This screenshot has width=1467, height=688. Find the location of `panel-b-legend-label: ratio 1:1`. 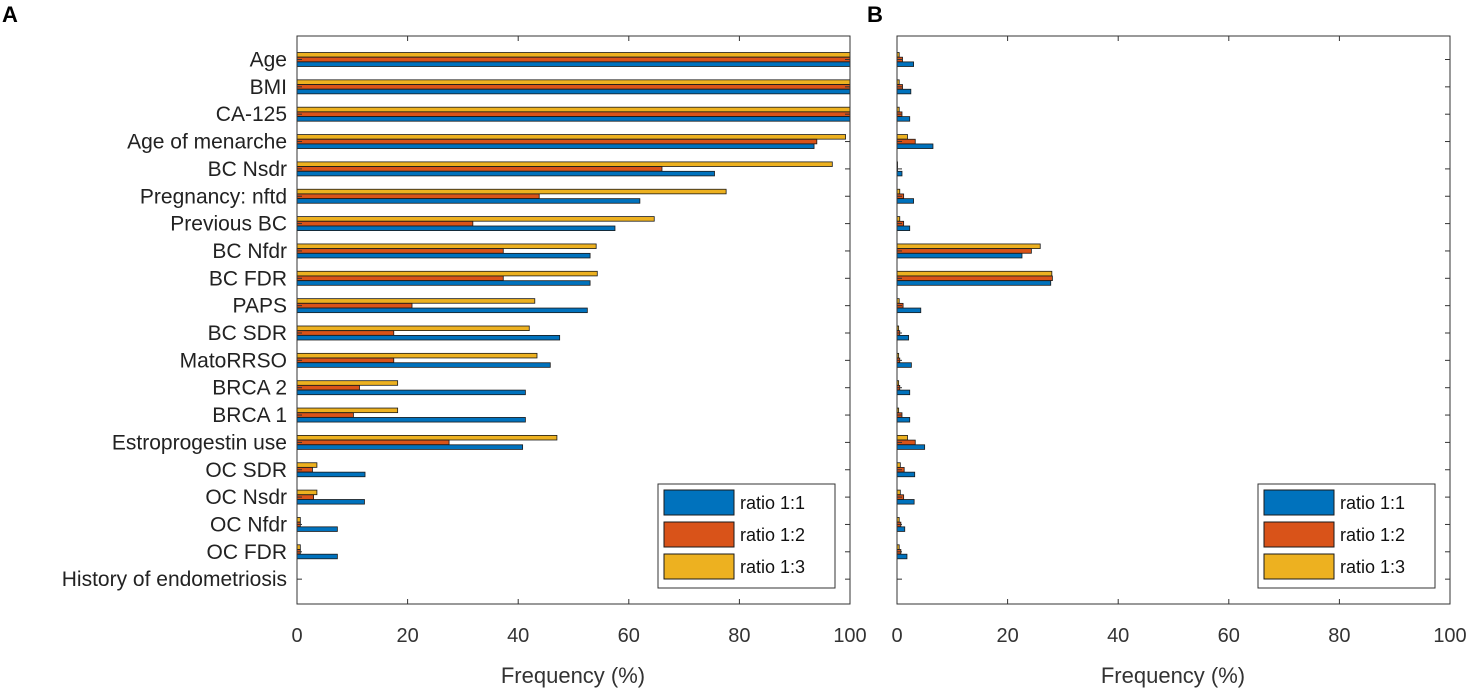

panel-b-legend-label: ratio 1:1 is located at coordinates (1372, 503).